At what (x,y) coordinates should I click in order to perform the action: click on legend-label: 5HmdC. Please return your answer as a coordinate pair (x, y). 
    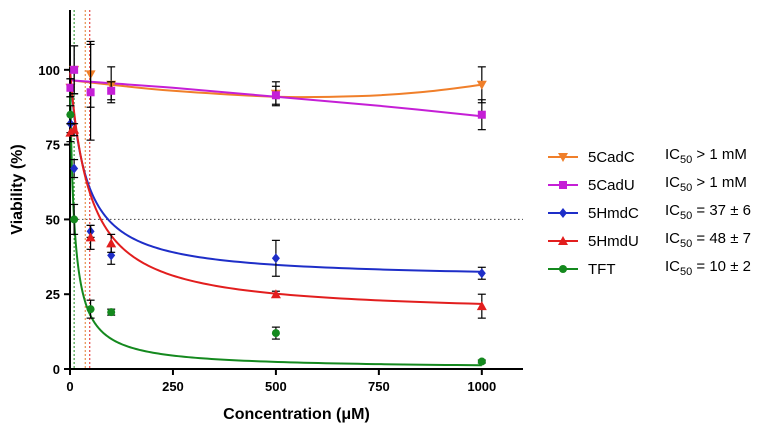
    Looking at the image, I should click on (613, 213).